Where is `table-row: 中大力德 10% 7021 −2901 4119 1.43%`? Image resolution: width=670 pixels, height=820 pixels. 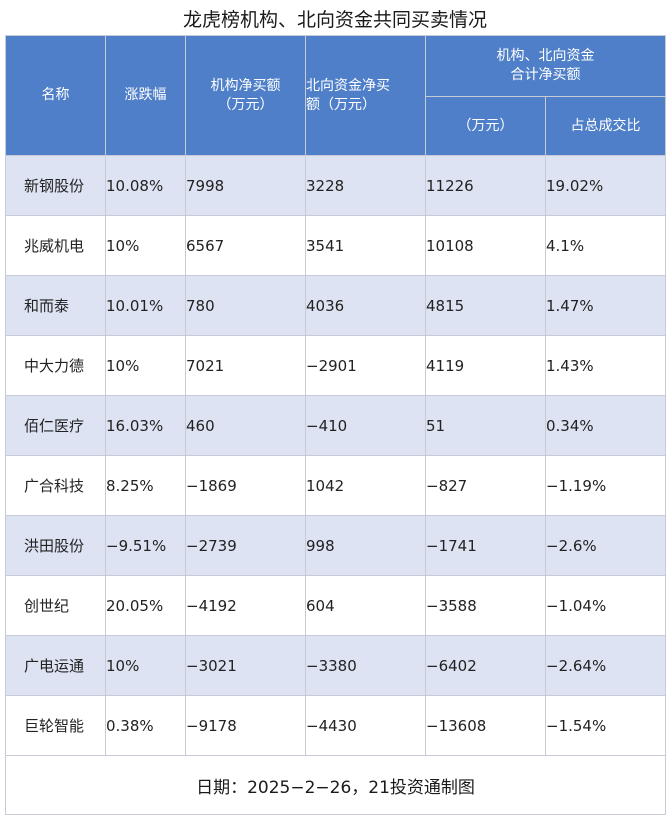
table-row: 中大力德 10% 7021 −2901 4119 1.43% is located at coordinates (335, 365).